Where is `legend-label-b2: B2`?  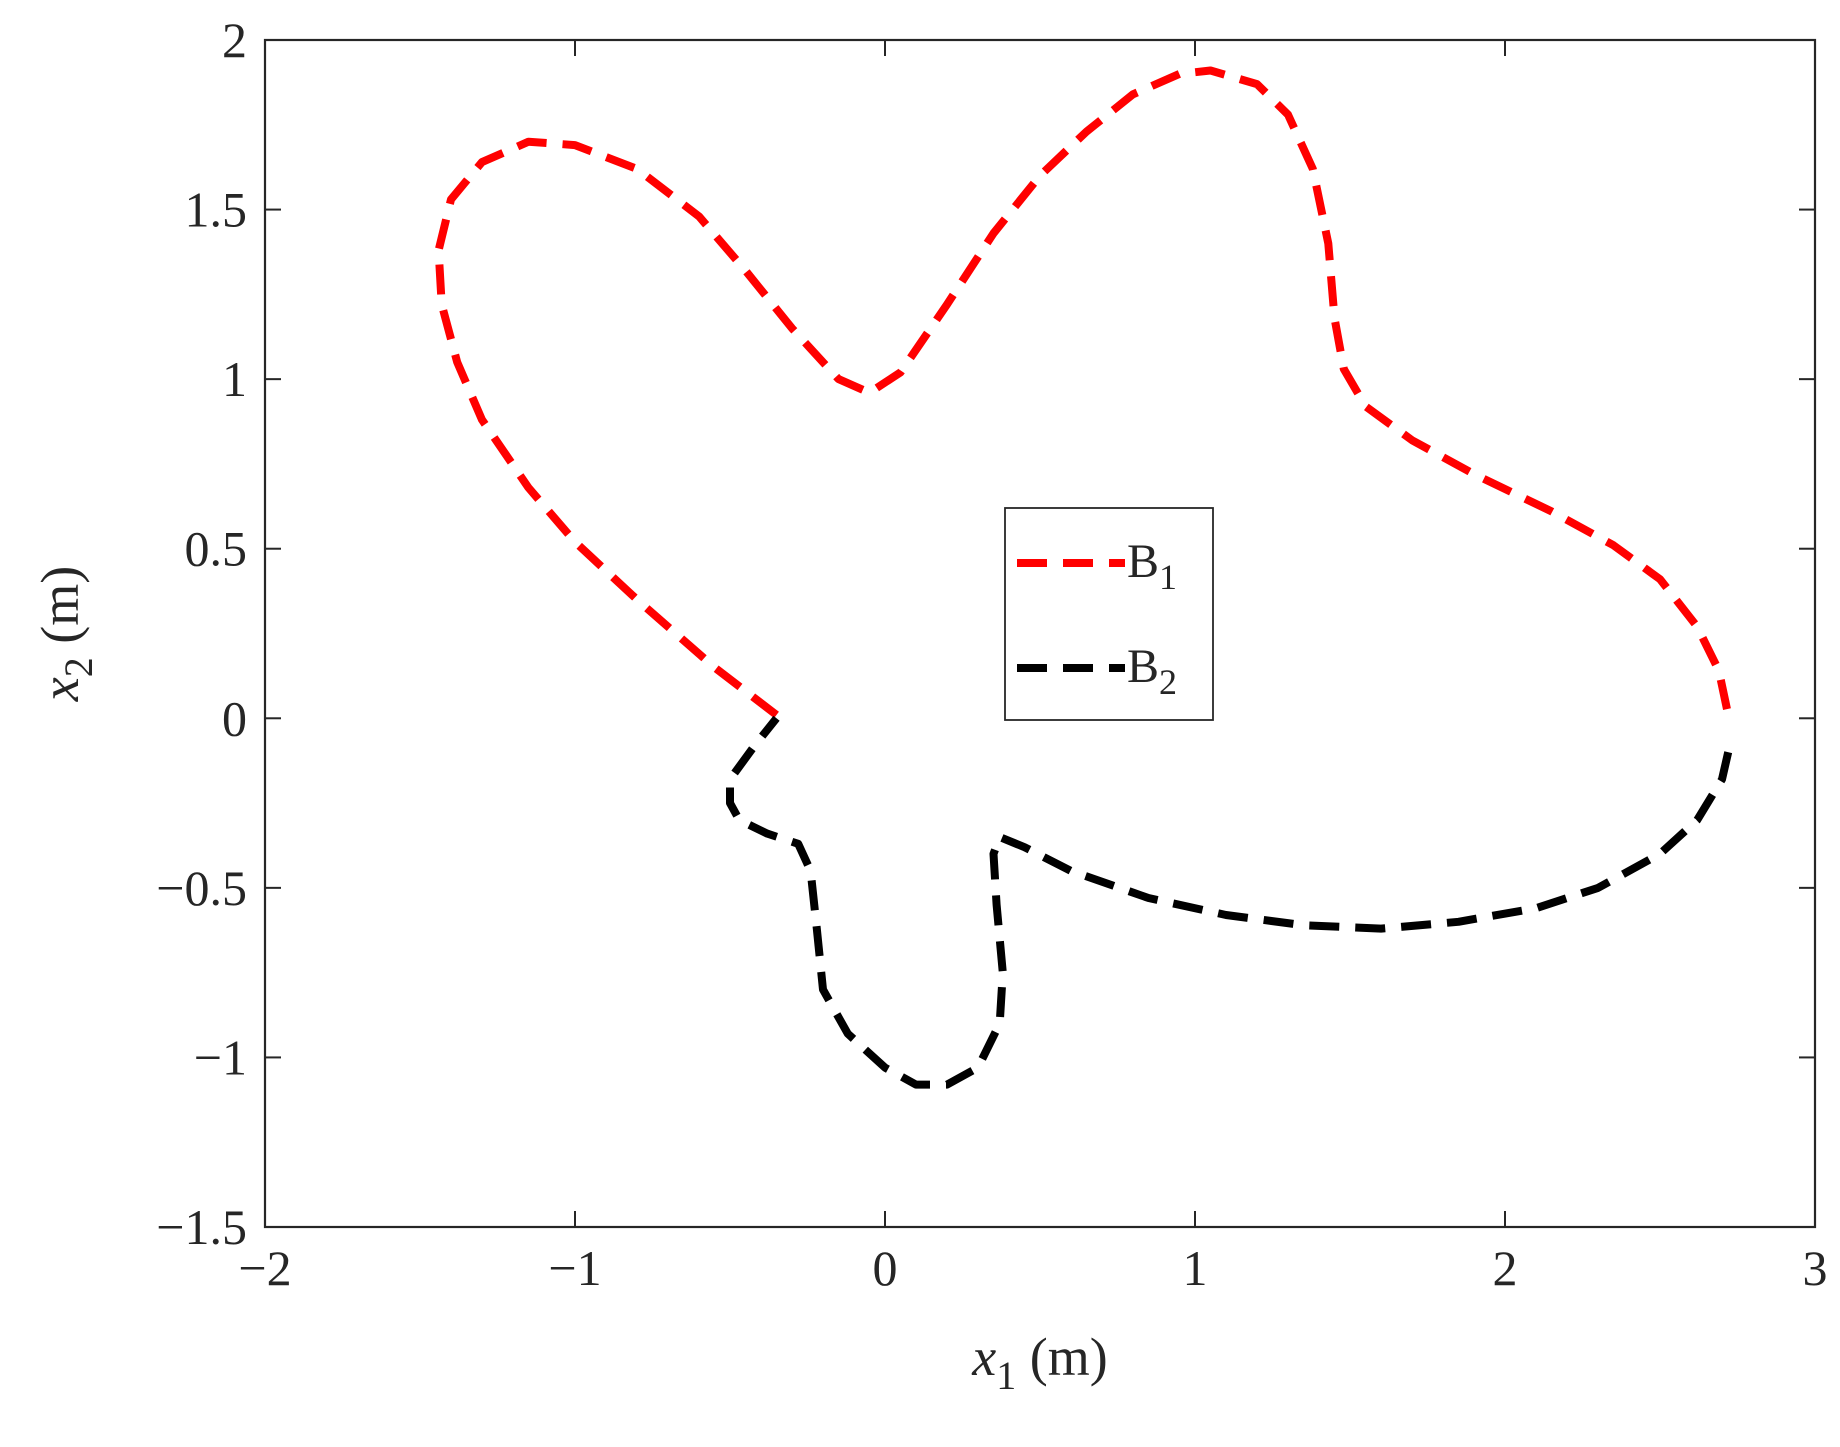
legend-label-b2: B2 is located at coordinates (1152, 671).